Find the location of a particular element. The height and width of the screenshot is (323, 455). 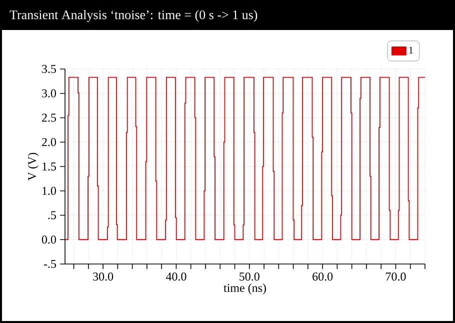

y-tick-label: 1.5 is located at coordinates (49, 166).